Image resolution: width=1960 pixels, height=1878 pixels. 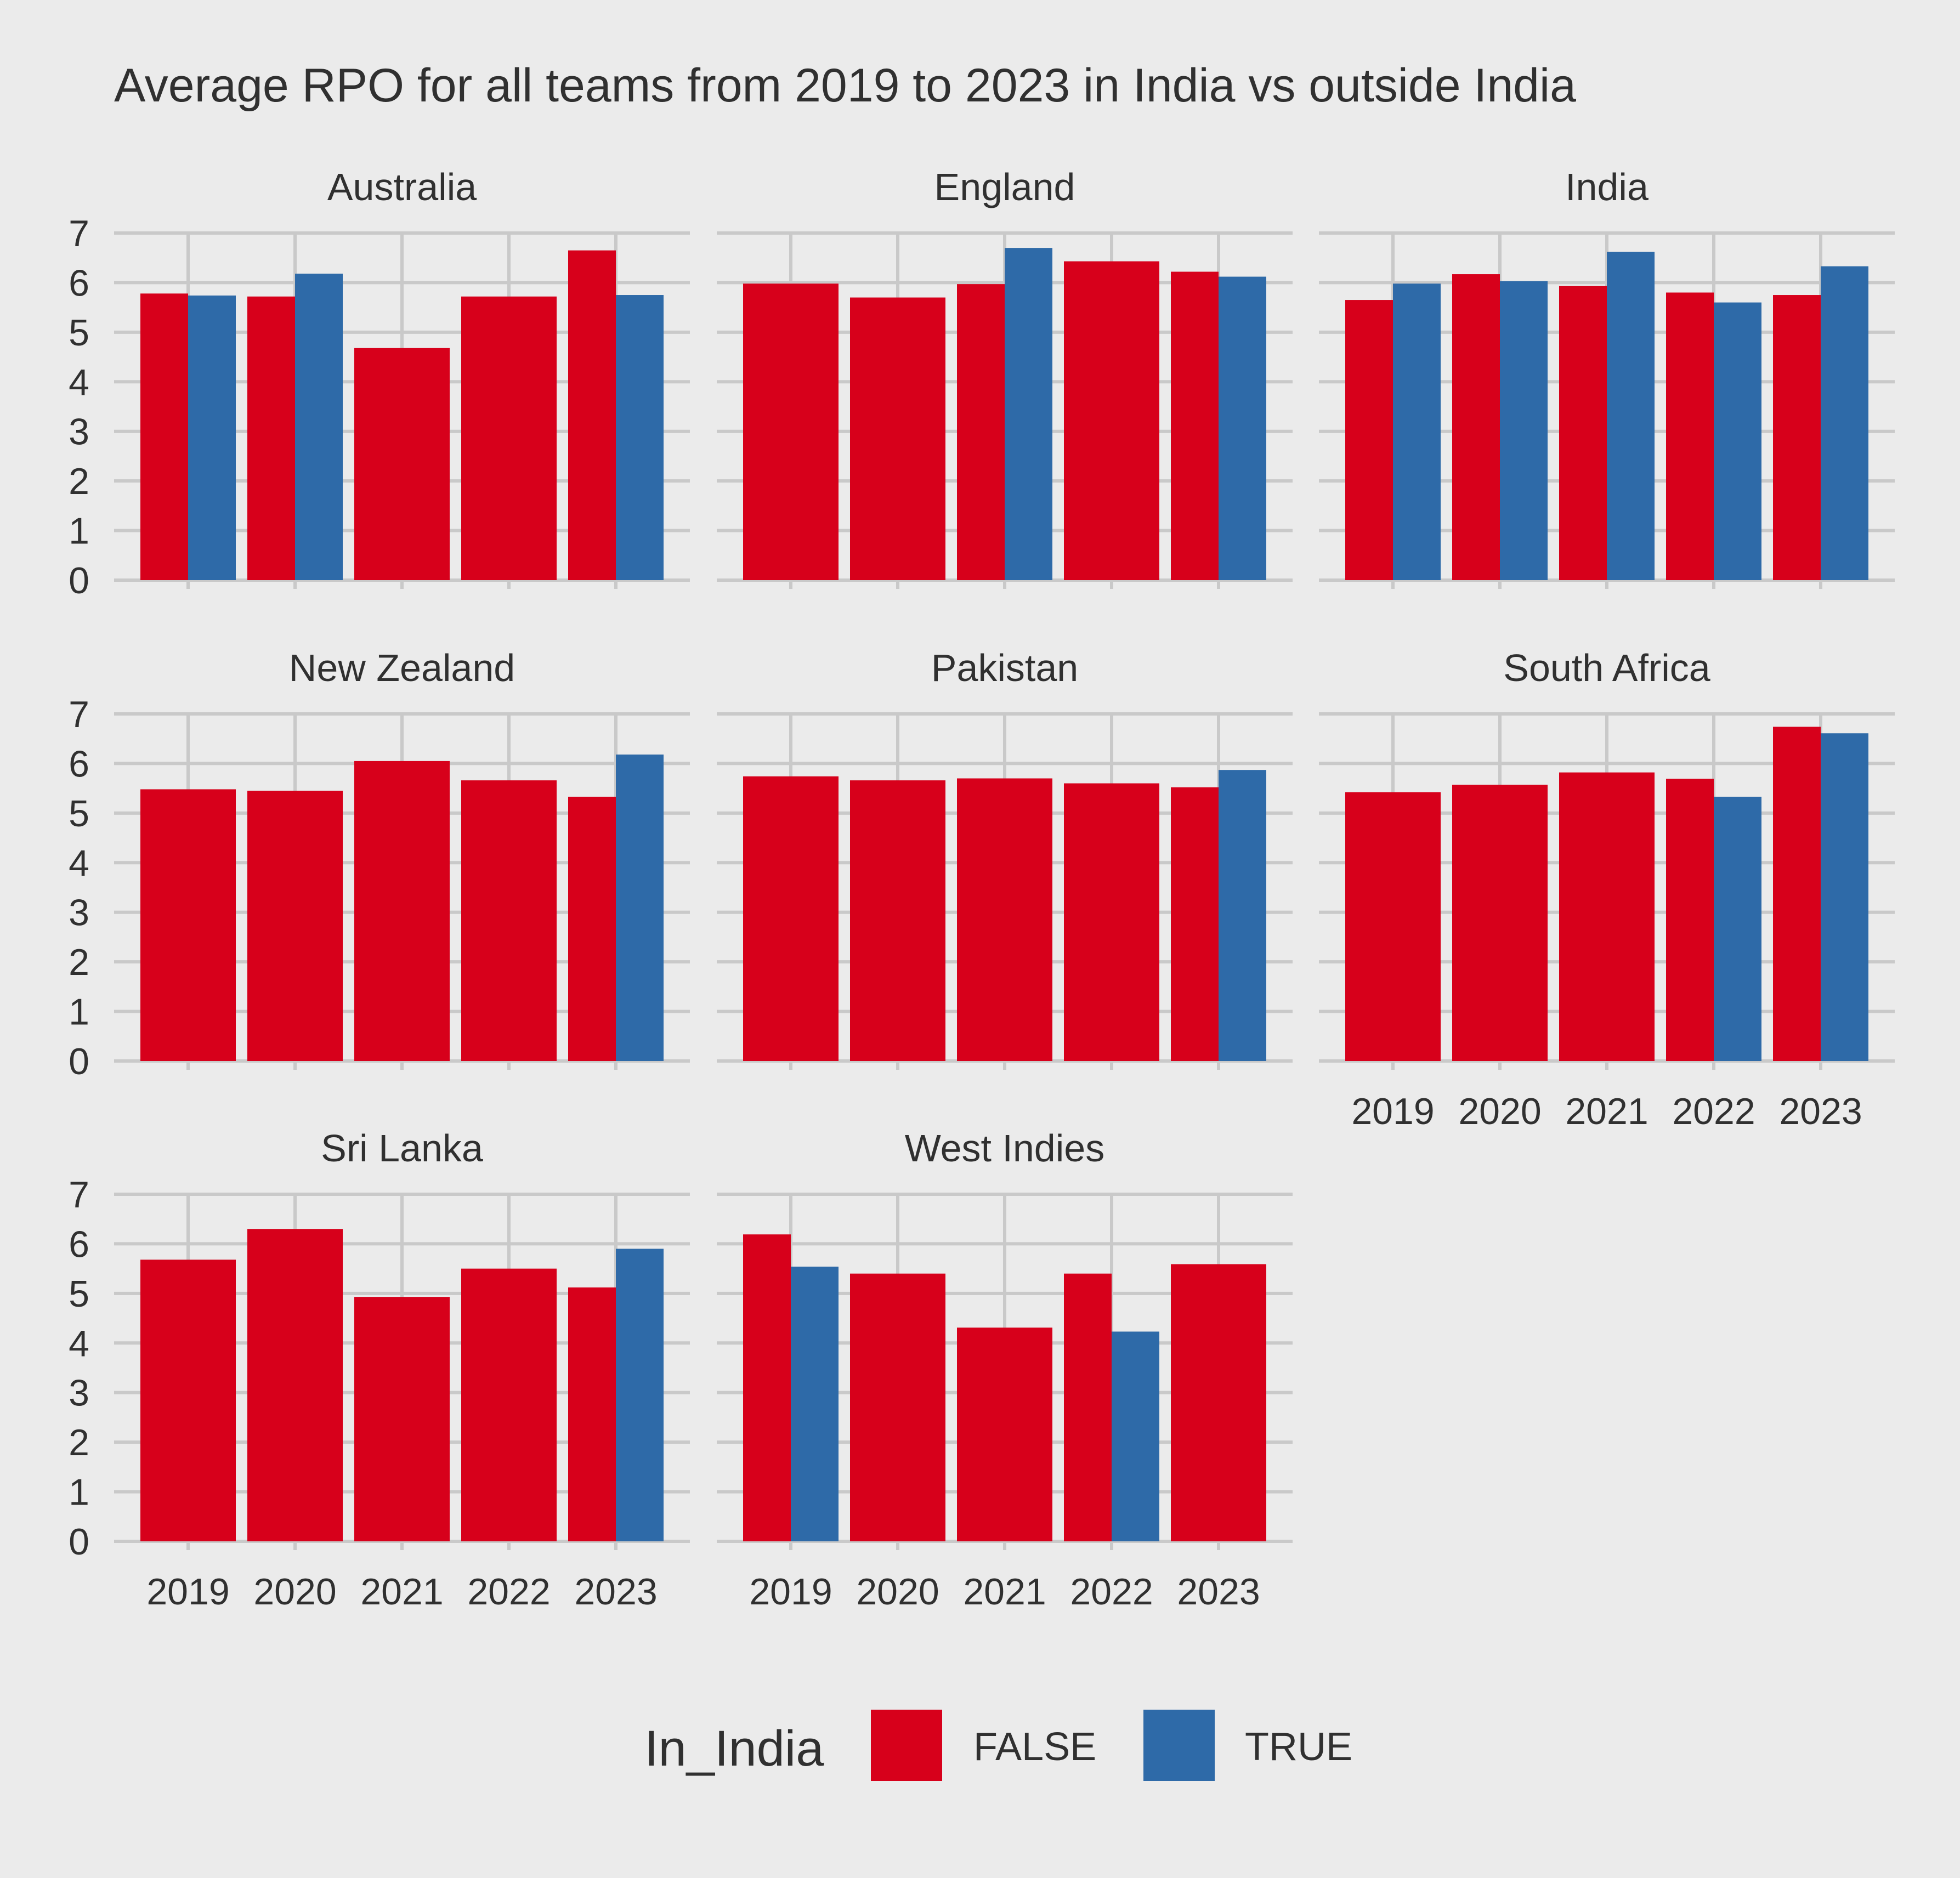 I want to click on legend-title: In_India, so click(x=734, y=1749).